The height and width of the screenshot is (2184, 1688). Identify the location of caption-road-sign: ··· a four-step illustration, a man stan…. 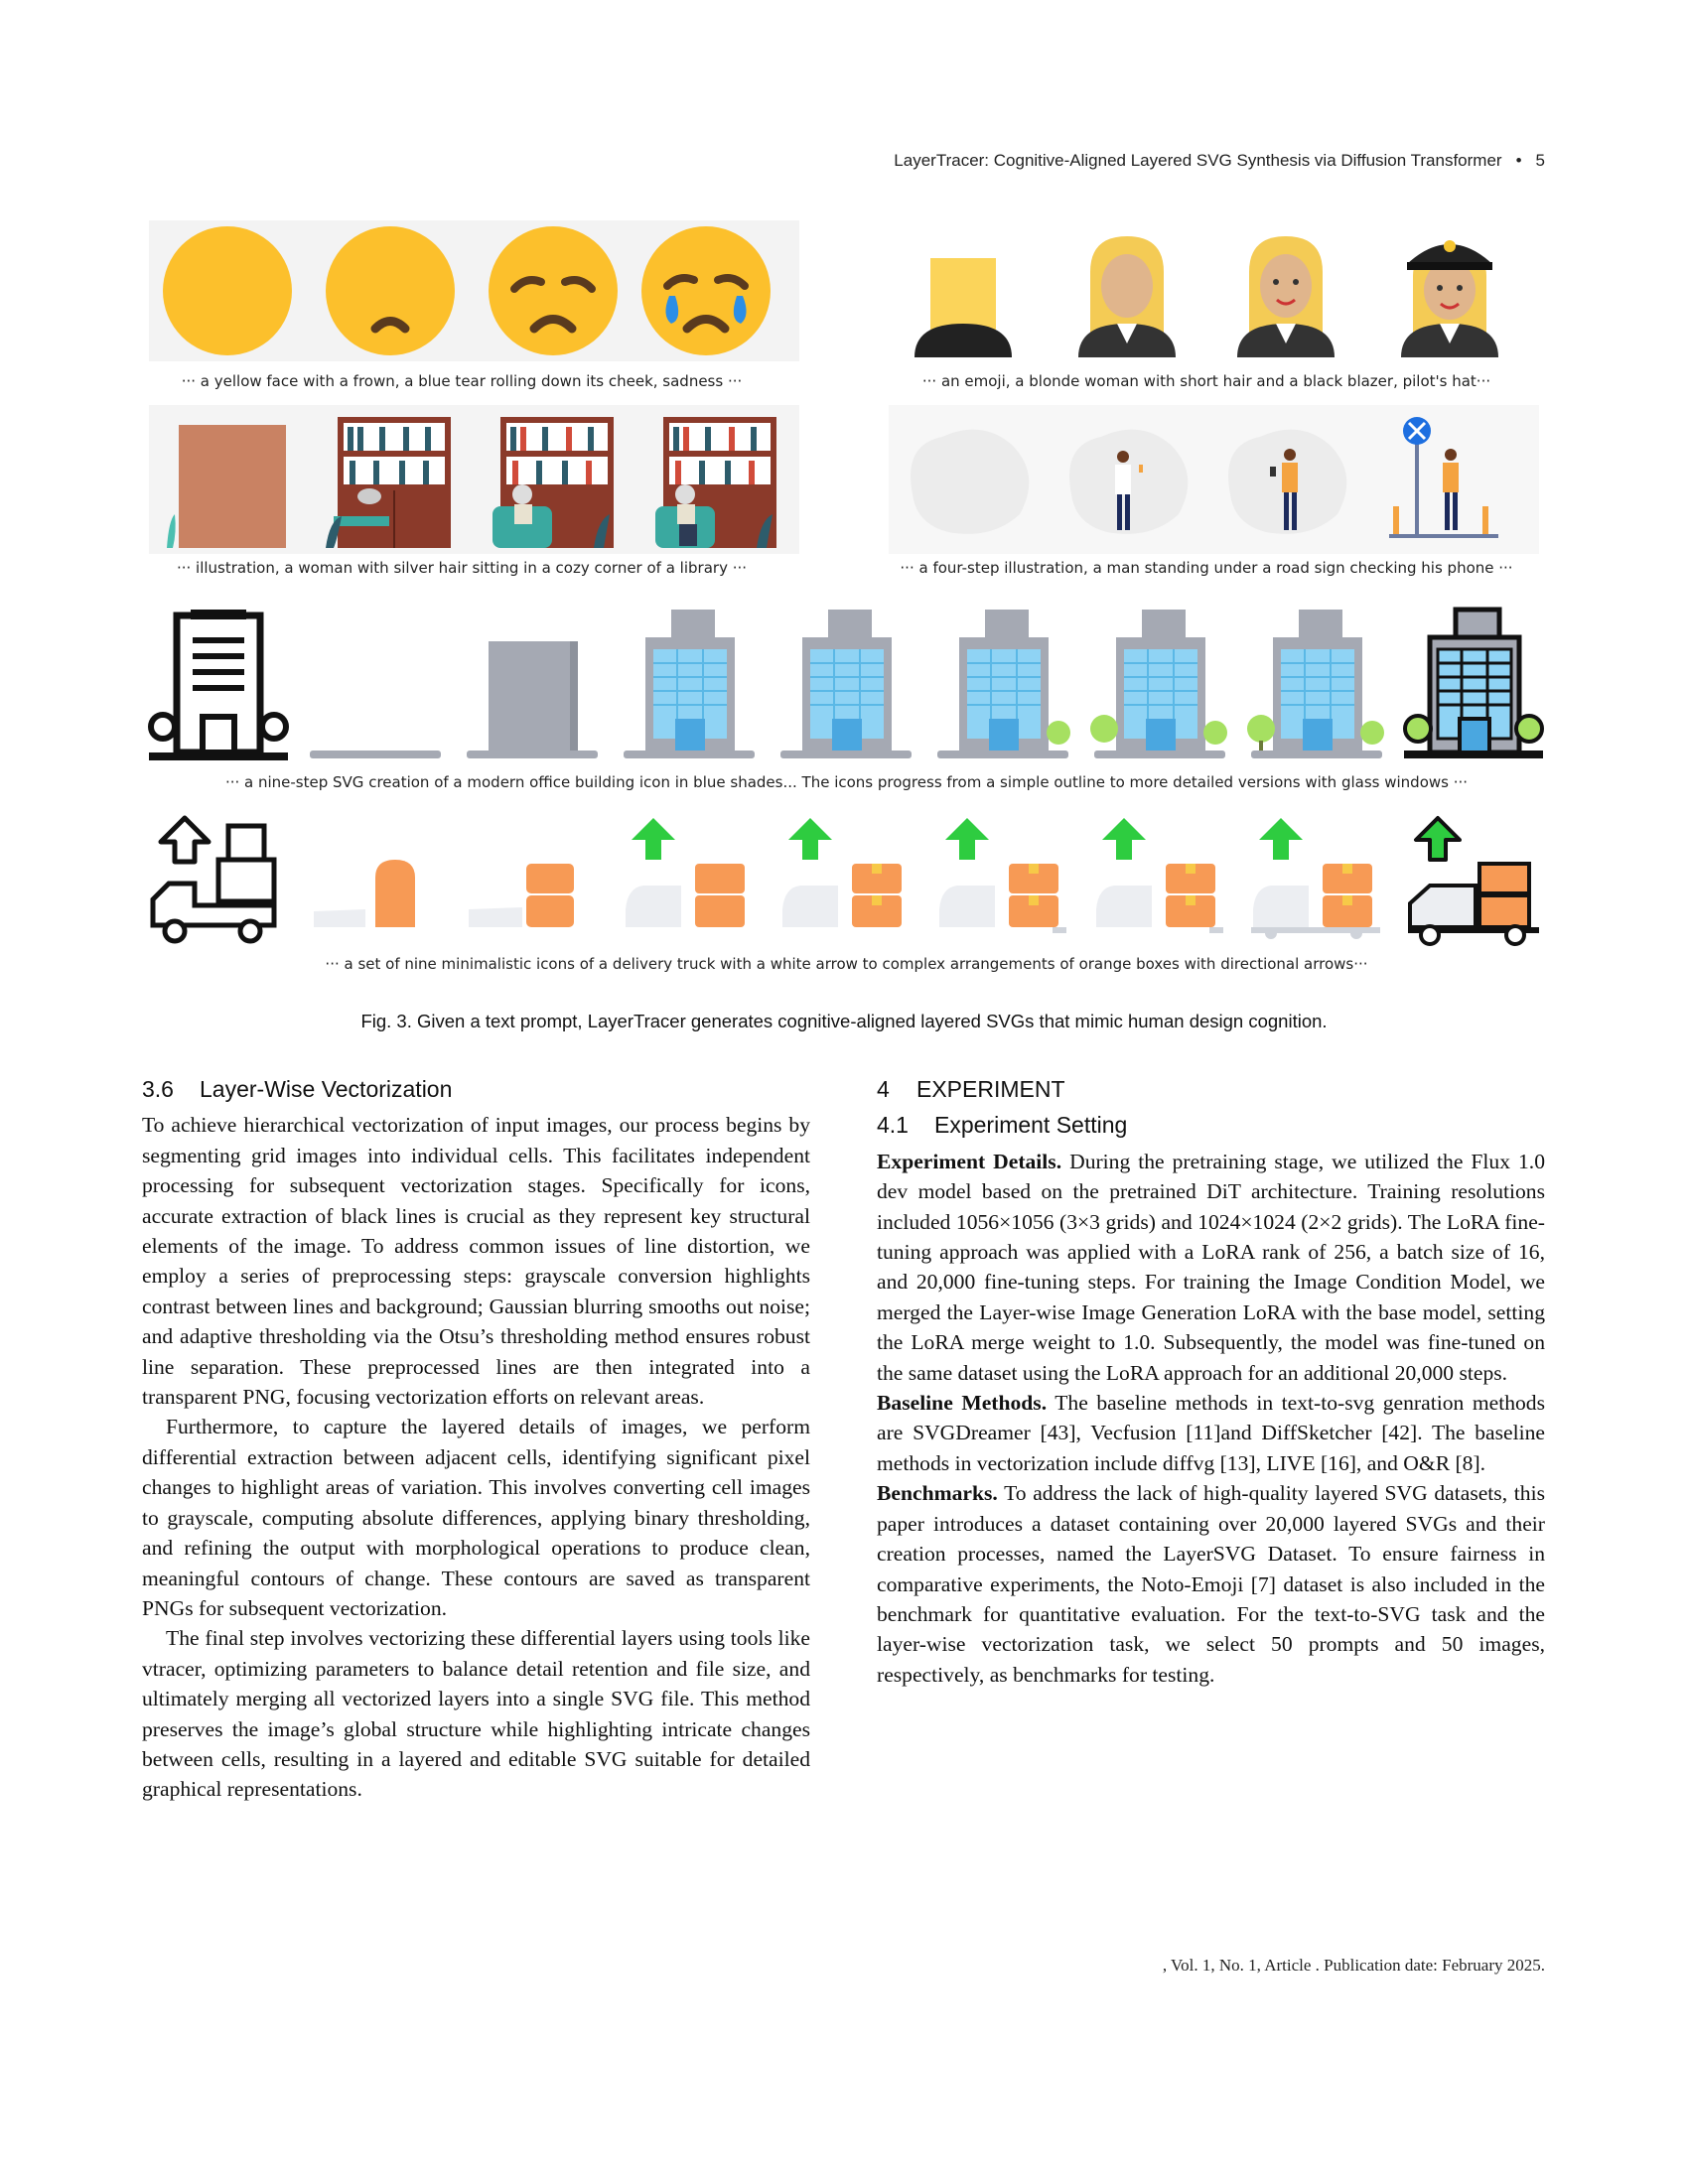
(1206, 568).